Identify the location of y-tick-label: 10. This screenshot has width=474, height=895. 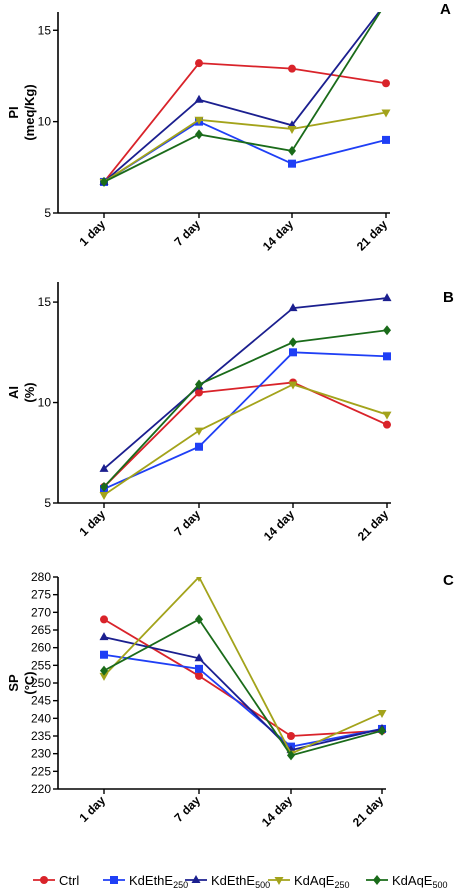
(45, 403).